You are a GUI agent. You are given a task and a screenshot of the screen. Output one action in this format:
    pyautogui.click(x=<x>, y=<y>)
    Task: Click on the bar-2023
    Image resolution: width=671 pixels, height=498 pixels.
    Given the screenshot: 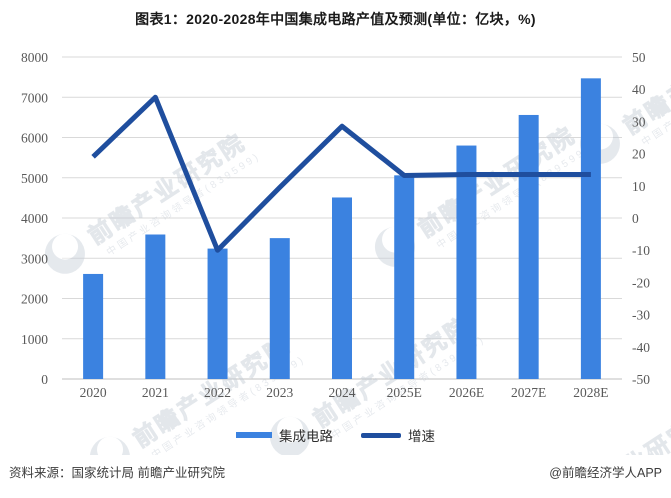 What is the action you would take?
    pyautogui.click(x=279, y=308)
    